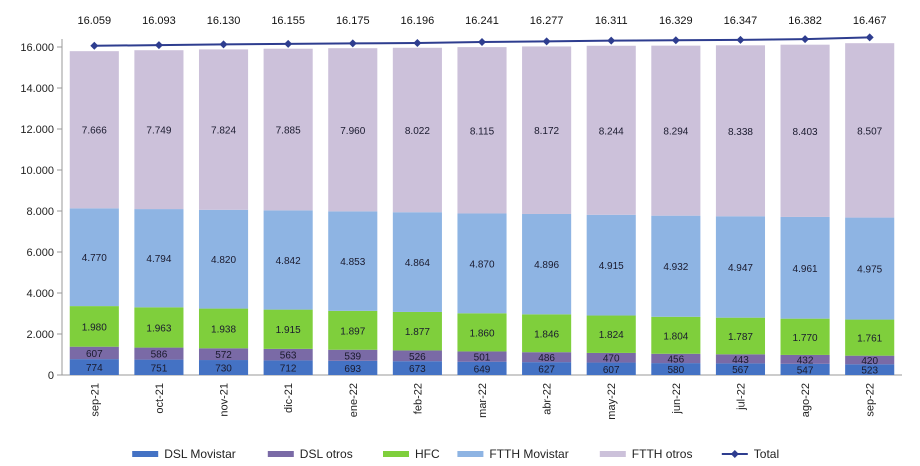 The image size is (920, 466). What do you see at coordinates (482, 131) in the screenshot?
I see `data-label: 8.115` at bounding box center [482, 131].